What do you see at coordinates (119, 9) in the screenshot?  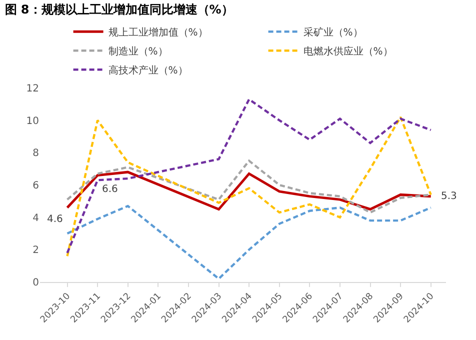 I see `chart-title: 图 8：规模以上工业增加值同比增速（%）` at bounding box center [119, 9].